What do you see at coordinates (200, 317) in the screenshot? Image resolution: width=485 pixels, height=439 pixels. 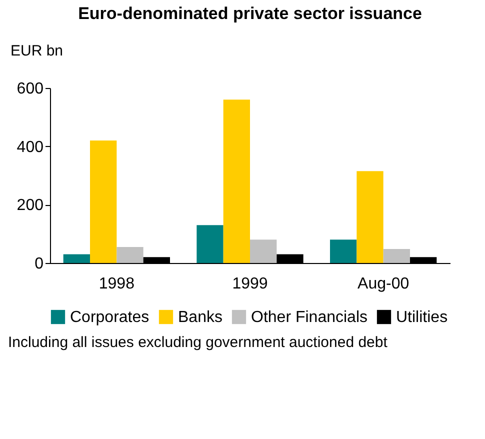 I see `legend-label: Banks` at bounding box center [200, 317].